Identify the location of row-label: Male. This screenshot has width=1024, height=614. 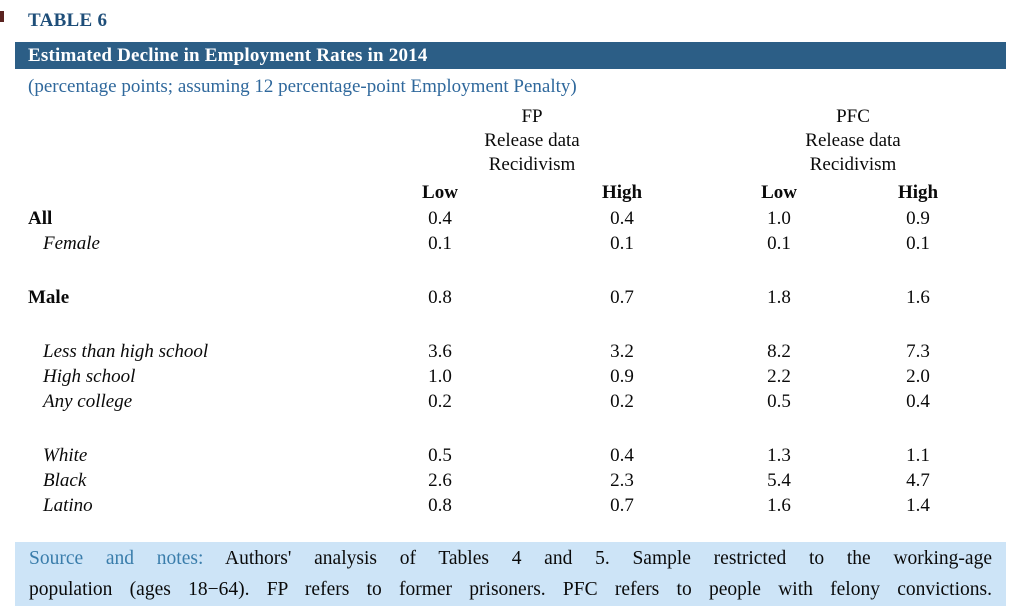
(49, 297).